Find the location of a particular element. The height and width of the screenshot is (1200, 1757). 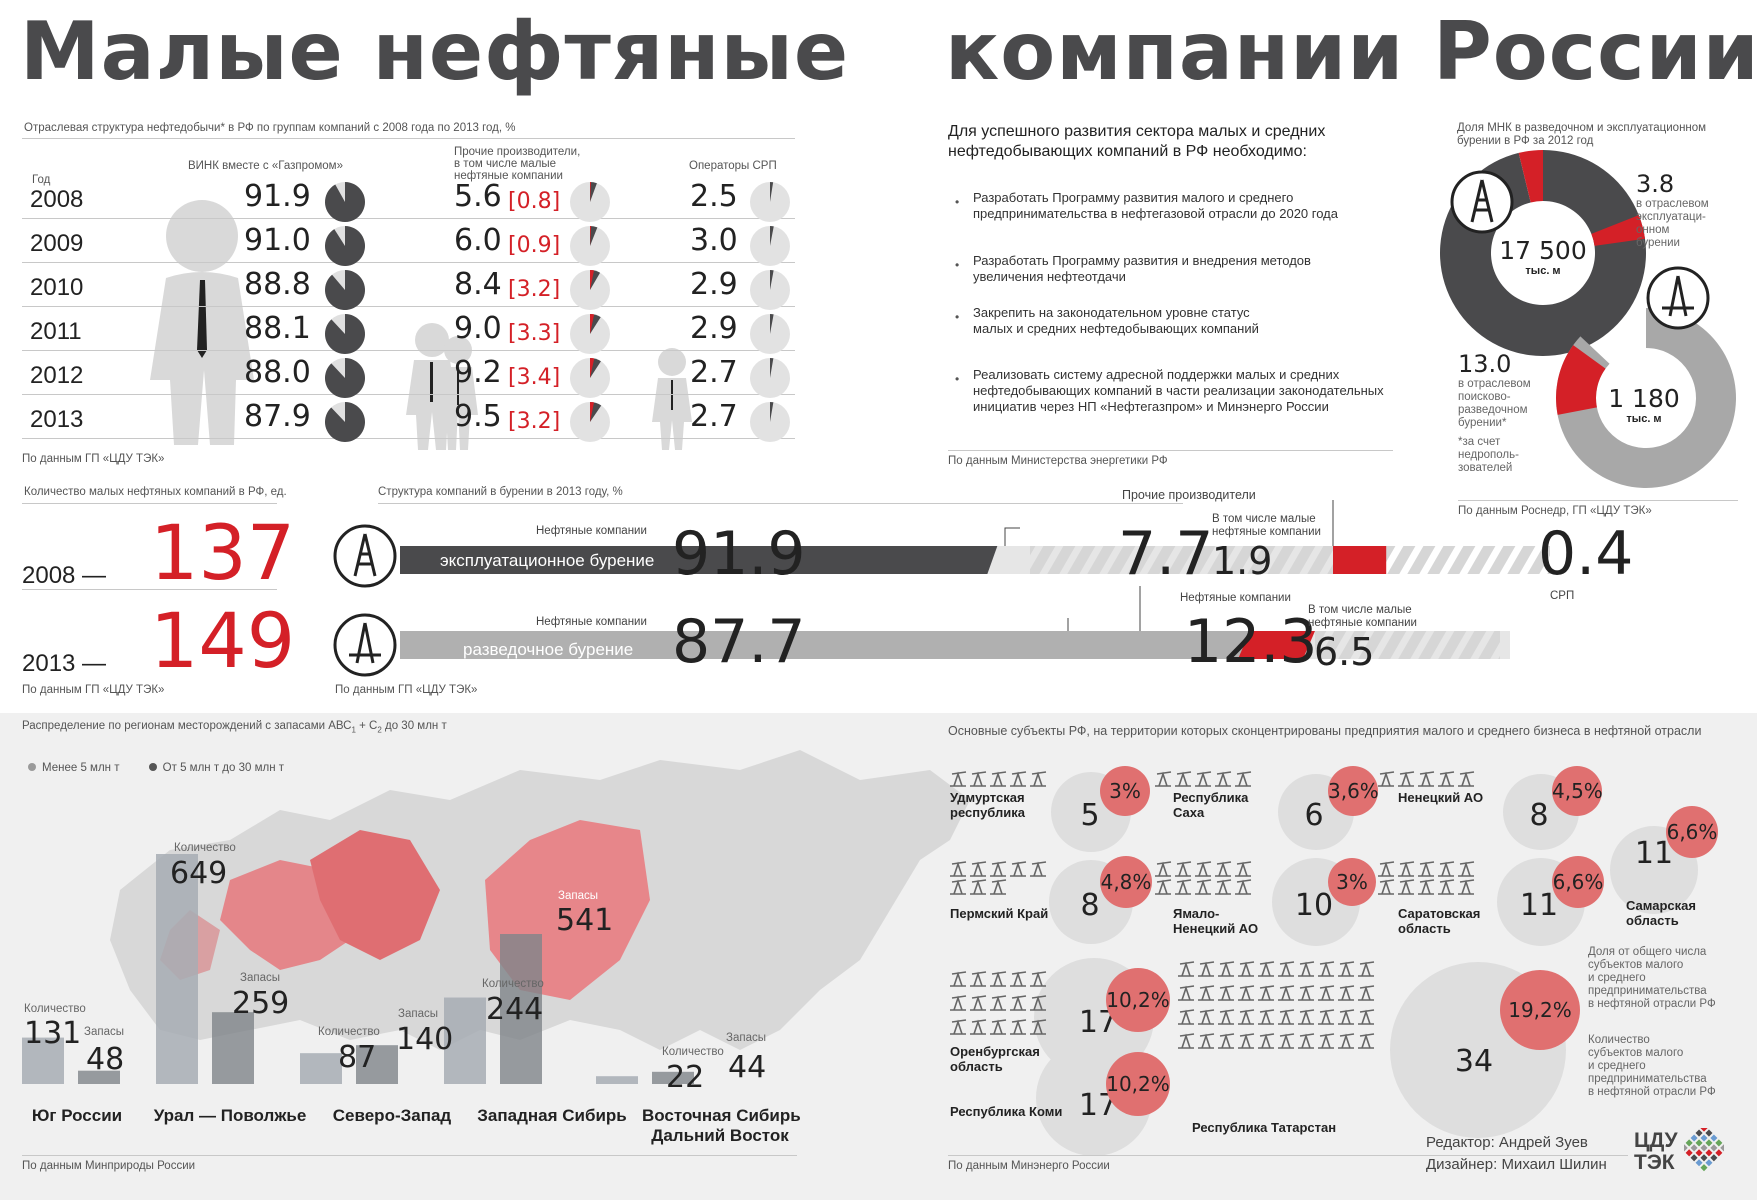

subject-share: 10,2% is located at coordinates (1138, 1000).